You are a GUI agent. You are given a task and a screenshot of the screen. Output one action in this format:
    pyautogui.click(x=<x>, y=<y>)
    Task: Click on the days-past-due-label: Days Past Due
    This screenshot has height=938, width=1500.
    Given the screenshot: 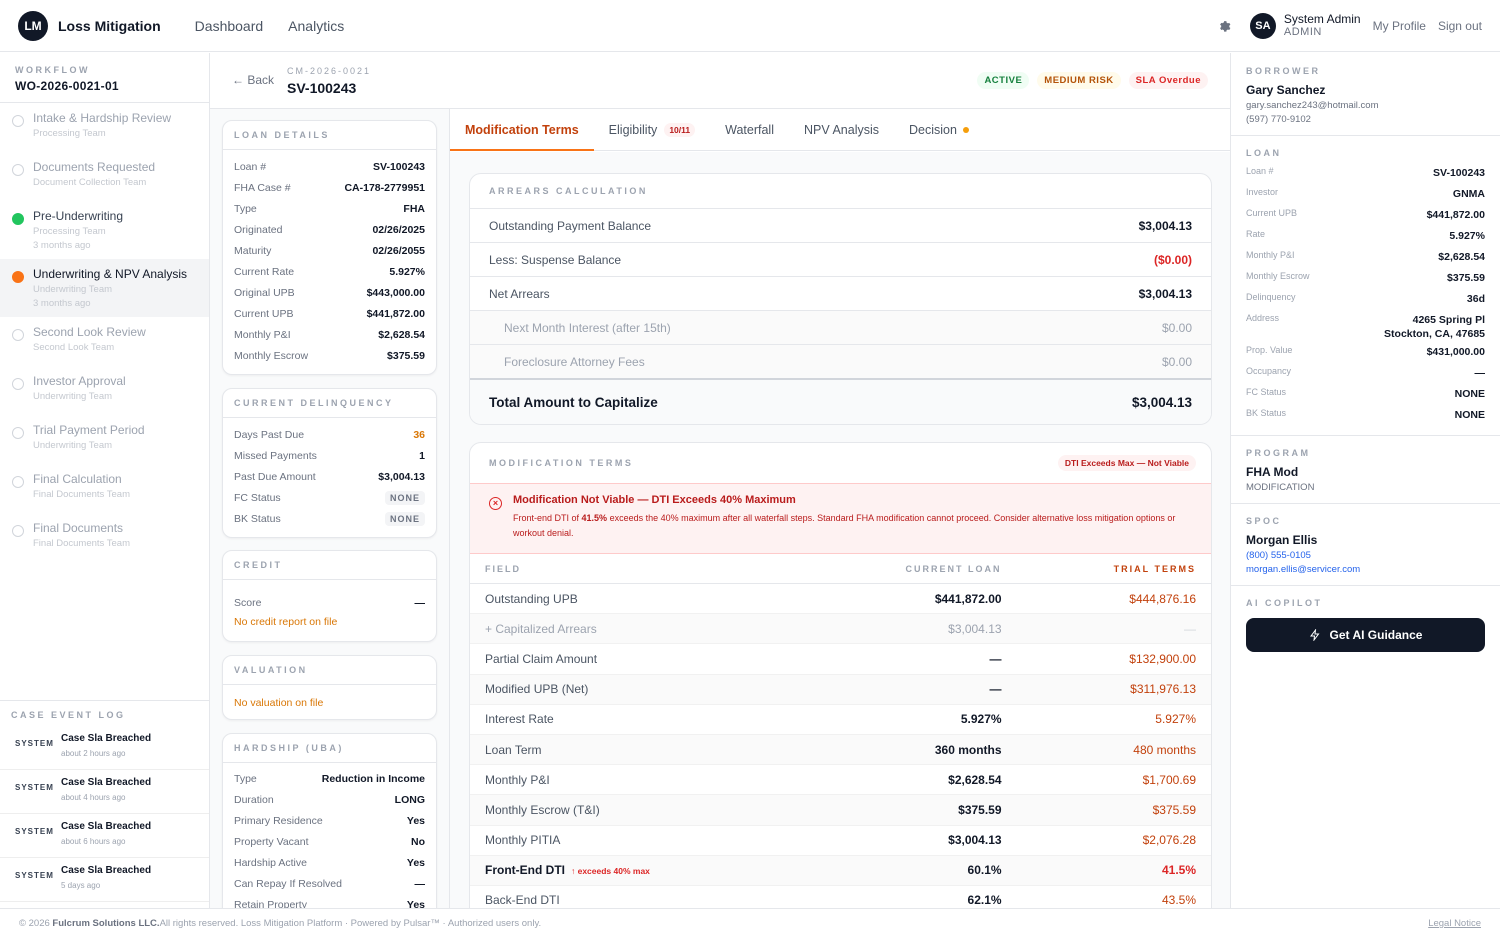 What is the action you would take?
    pyautogui.click(x=269, y=434)
    